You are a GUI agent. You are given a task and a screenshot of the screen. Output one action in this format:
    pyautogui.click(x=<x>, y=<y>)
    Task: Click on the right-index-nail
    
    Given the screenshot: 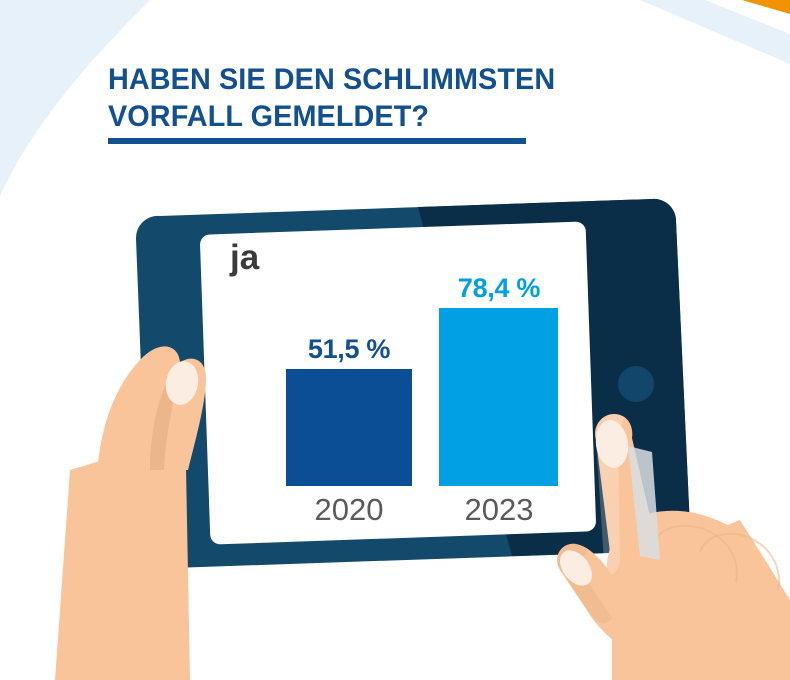 What is the action you would take?
    pyautogui.click(x=612, y=444)
    